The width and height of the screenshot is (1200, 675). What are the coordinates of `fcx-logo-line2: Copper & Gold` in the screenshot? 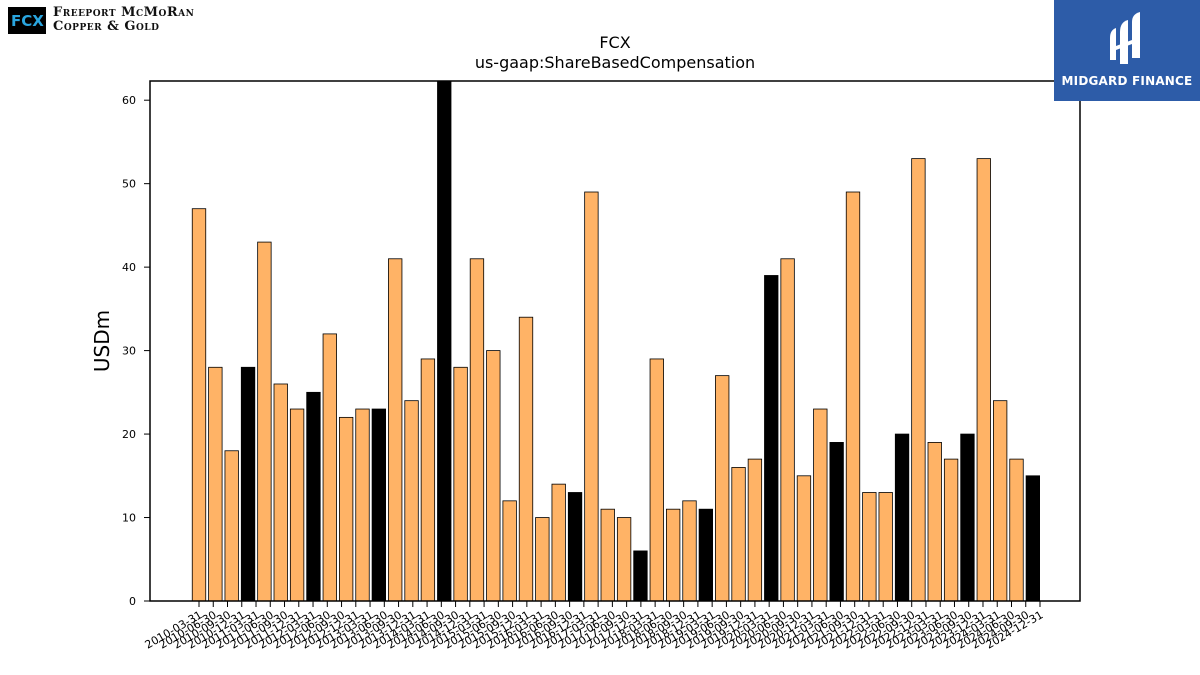 It's located at (106, 26).